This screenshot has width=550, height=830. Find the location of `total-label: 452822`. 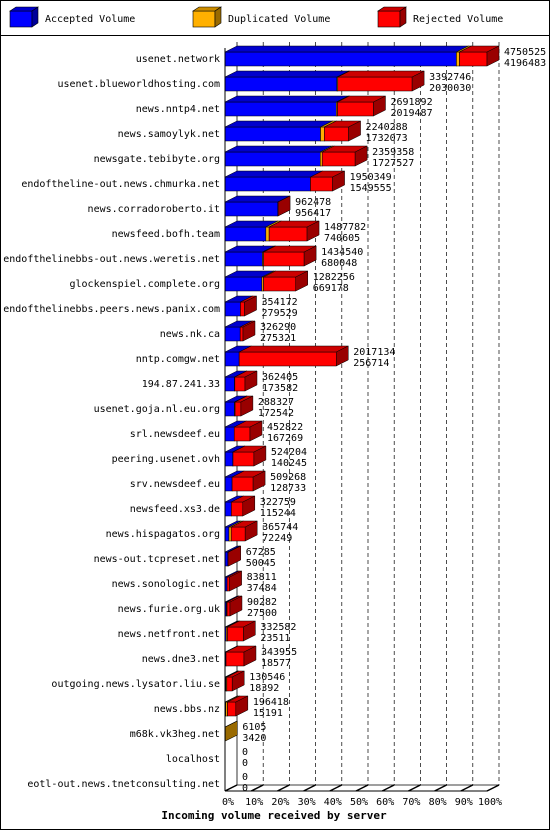

total-label: 452822 is located at coordinates (285, 427).